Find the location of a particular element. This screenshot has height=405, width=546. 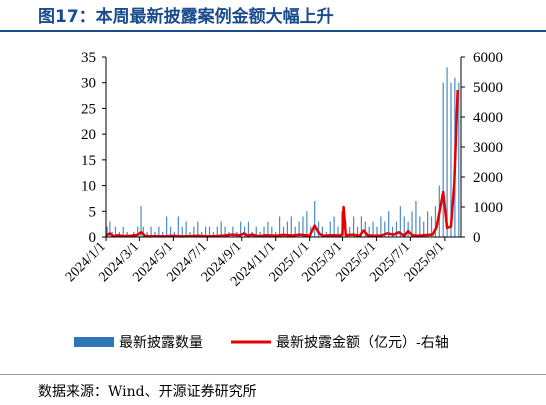

left-tick-label: 30 is located at coordinates (88, 84).